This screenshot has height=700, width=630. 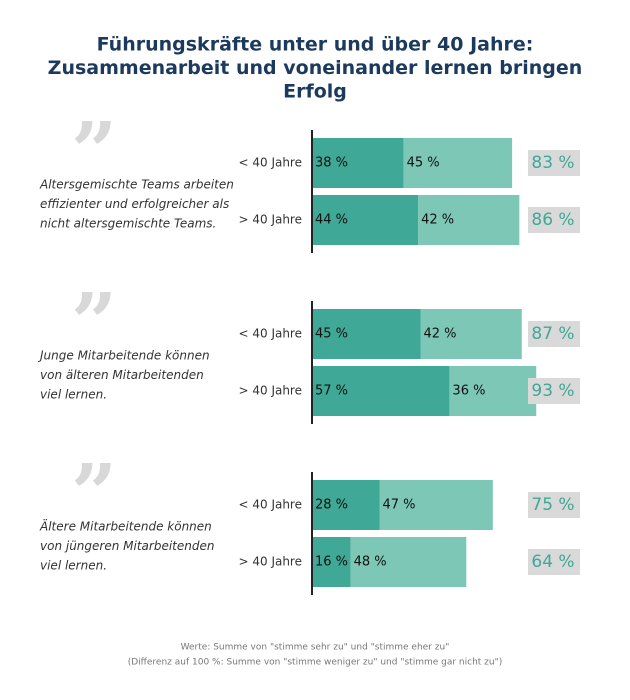 I want to click on value-label: 28 %, so click(x=331, y=505).